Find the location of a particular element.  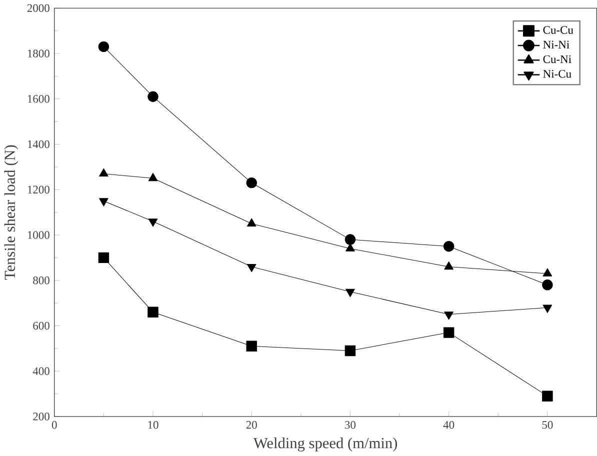

y-tick-label: 1200 is located at coordinates (39, 190).